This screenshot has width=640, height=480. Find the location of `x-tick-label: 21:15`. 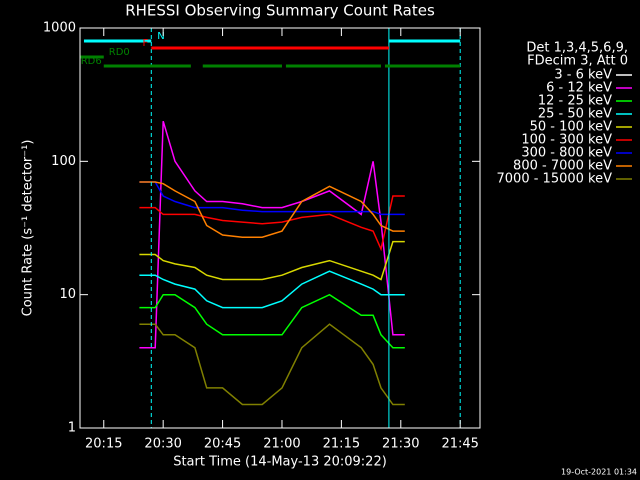

x-tick-label: 21:15 is located at coordinates (341, 444).